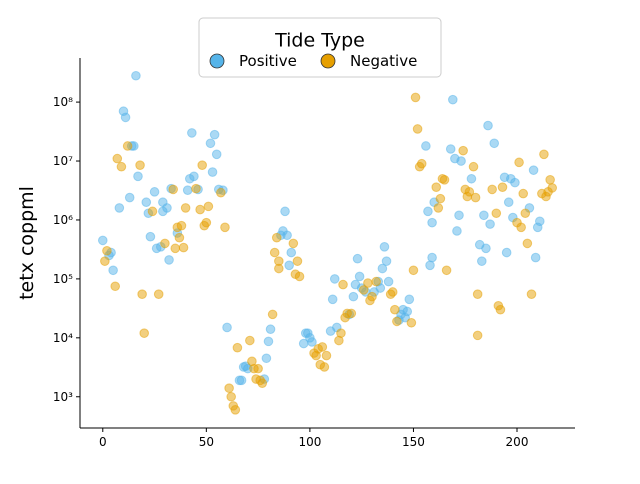 The image size is (640, 484). Describe the element at coordinates (63, 397) in the screenshot. I see `y-tick-label: 10³` at that location.